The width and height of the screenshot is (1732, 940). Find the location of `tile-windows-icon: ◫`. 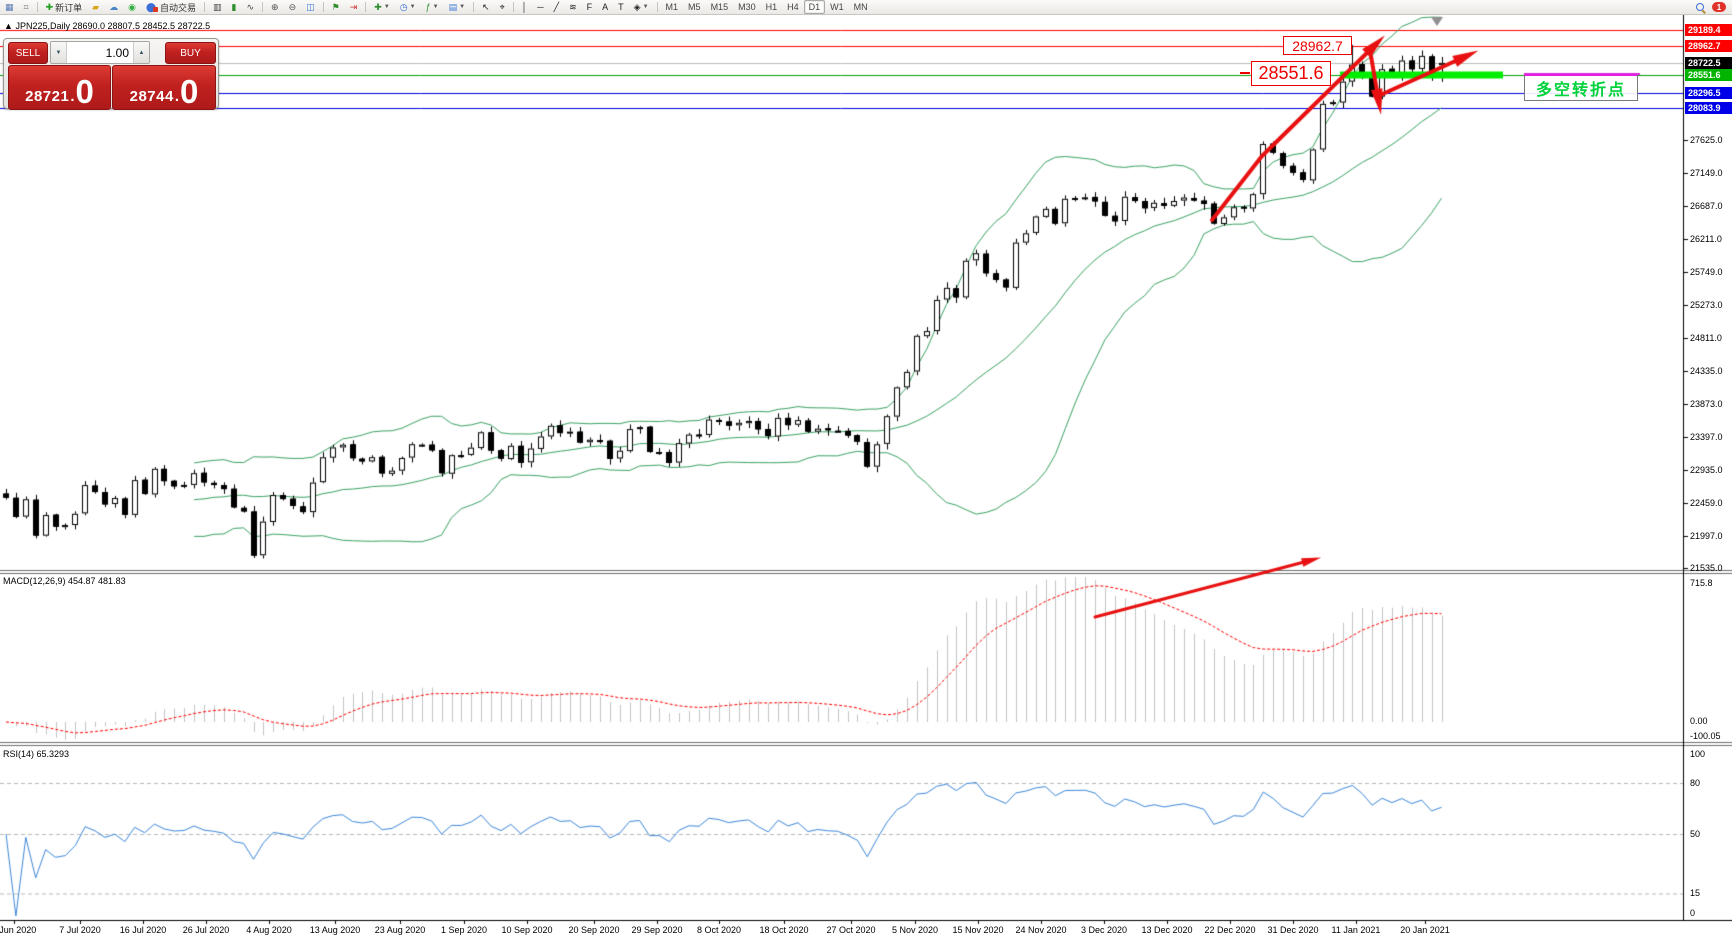

tile-windows-icon: ◫ is located at coordinates (310, 7).